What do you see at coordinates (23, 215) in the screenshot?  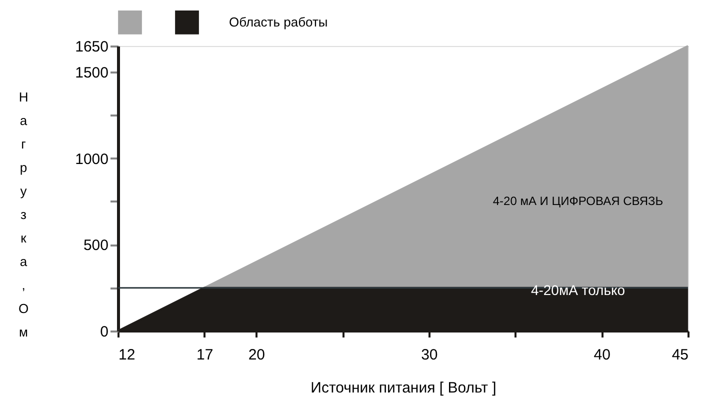 I see `text: Нагрузка, Ом` at bounding box center [23, 215].